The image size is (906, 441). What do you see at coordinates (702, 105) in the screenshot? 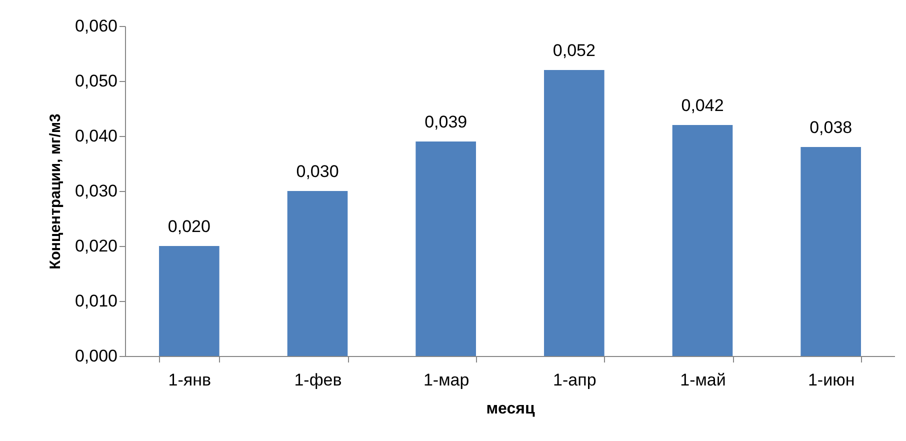
I see `data-label: 0,042` at bounding box center [702, 105].